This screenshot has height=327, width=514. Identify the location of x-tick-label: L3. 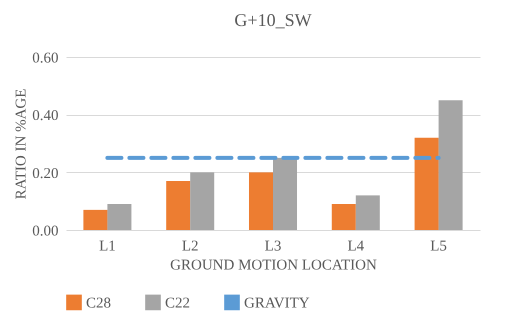
(273, 246).